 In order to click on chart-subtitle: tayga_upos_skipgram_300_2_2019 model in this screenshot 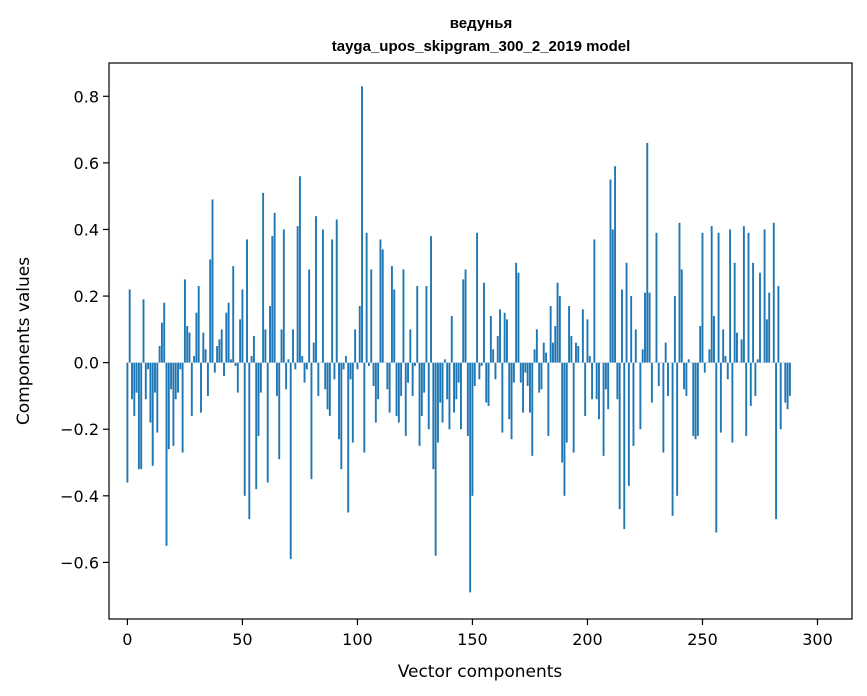, I will do `click(481, 46)`.